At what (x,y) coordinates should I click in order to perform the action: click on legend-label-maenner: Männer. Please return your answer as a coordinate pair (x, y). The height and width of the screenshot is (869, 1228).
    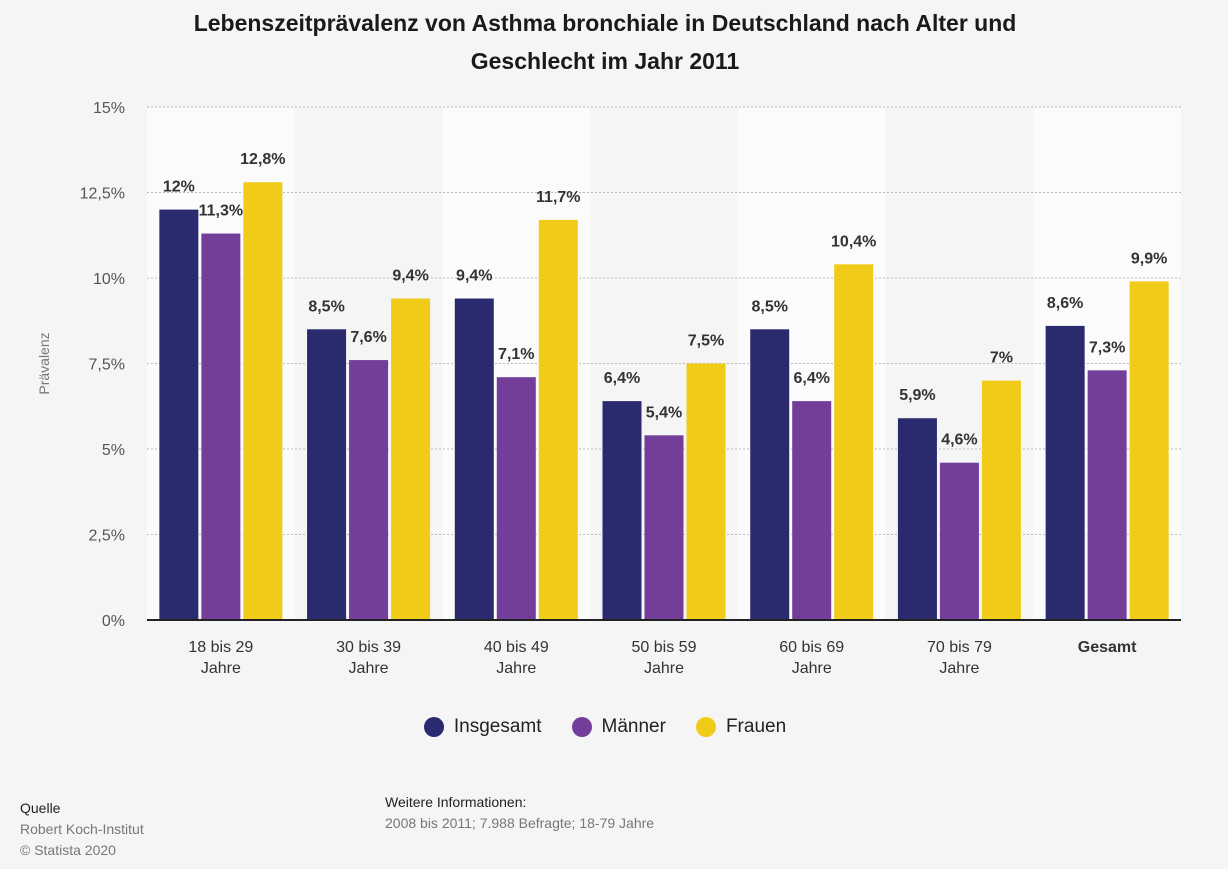
    Looking at the image, I should click on (633, 726).